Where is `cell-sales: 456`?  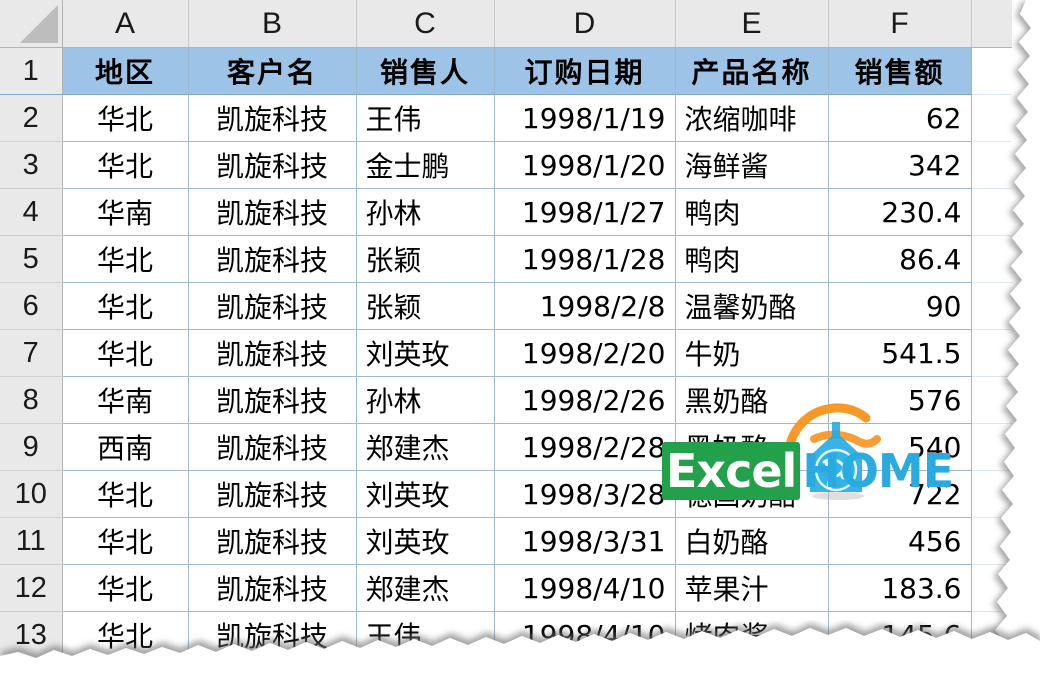 cell-sales: 456 is located at coordinates (900, 541).